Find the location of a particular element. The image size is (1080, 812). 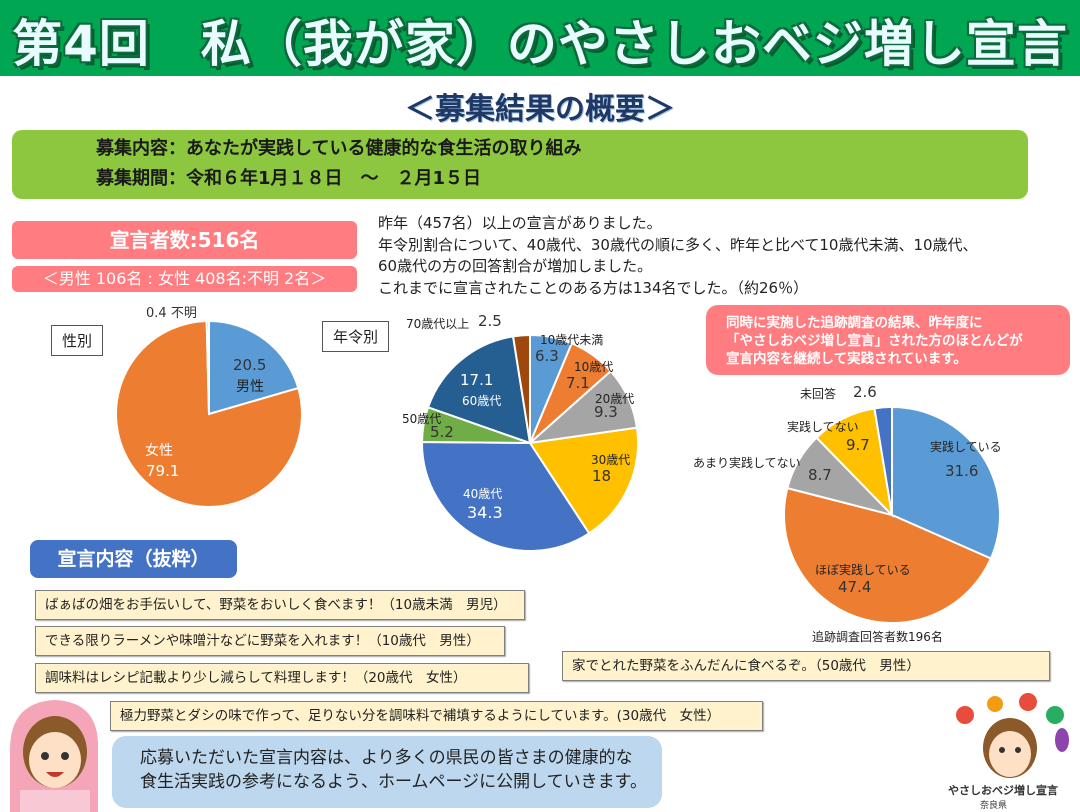

data-label: 6.3 is located at coordinates (547, 356).